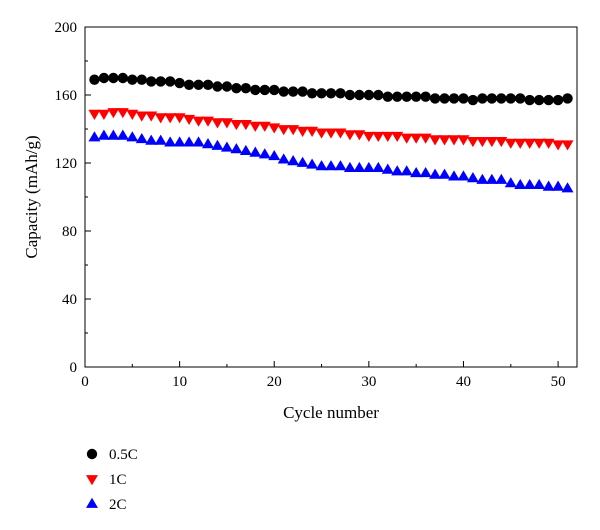 The image size is (600, 530). What do you see at coordinates (368, 382) in the screenshot?
I see `x-tick-label: 30` at bounding box center [368, 382].